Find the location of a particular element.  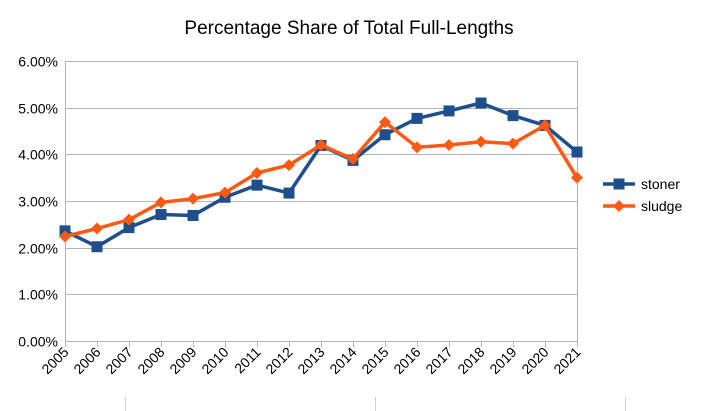

x-tick-label: 2010 is located at coordinates (214, 360).